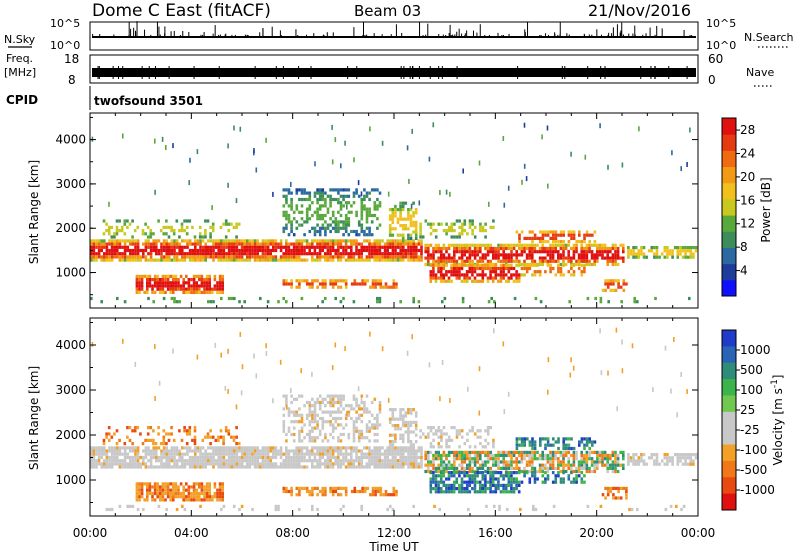 This screenshot has height=554, width=800. I want to click on freq-unit: [MHz], so click(20, 72).